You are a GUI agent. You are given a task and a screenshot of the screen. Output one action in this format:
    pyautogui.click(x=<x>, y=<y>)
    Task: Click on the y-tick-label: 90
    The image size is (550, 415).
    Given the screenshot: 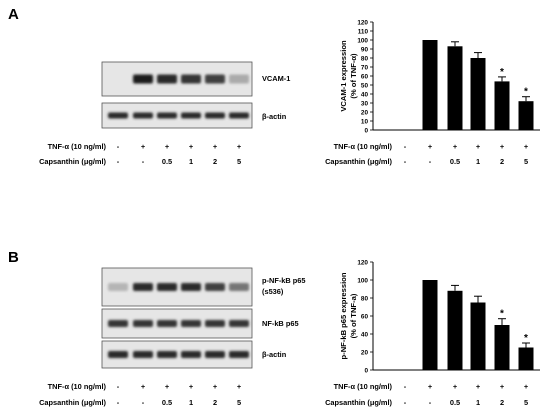 What is the action you would take?
    pyautogui.click(x=365, y=49)
    